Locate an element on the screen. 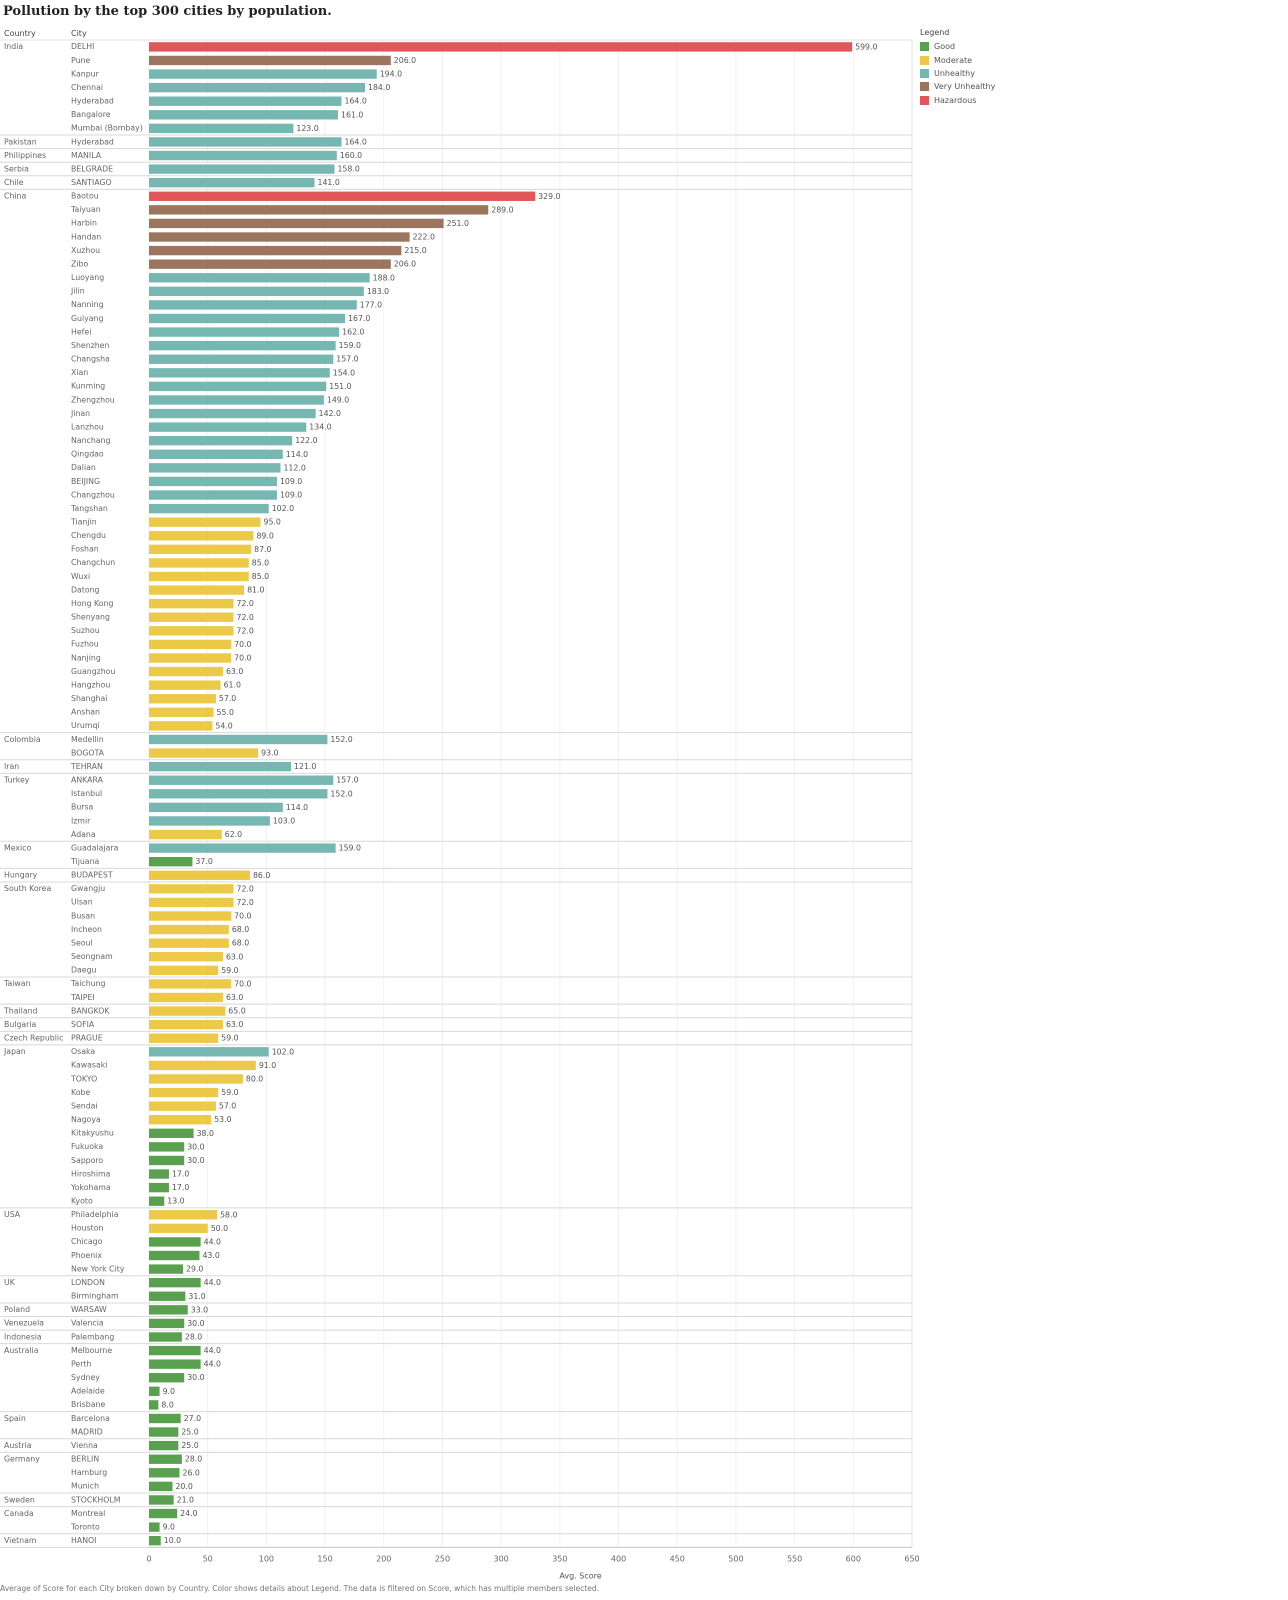 This screenshot has width=1288, height=1600. data-label: 289.0 is located at coordinates (502, 209).